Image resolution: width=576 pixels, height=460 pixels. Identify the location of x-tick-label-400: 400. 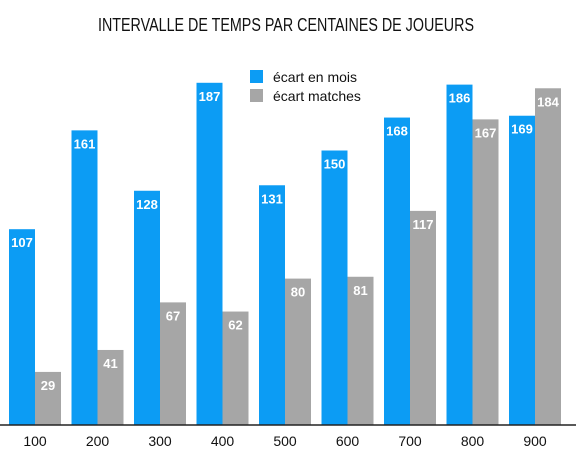
(223, 441).